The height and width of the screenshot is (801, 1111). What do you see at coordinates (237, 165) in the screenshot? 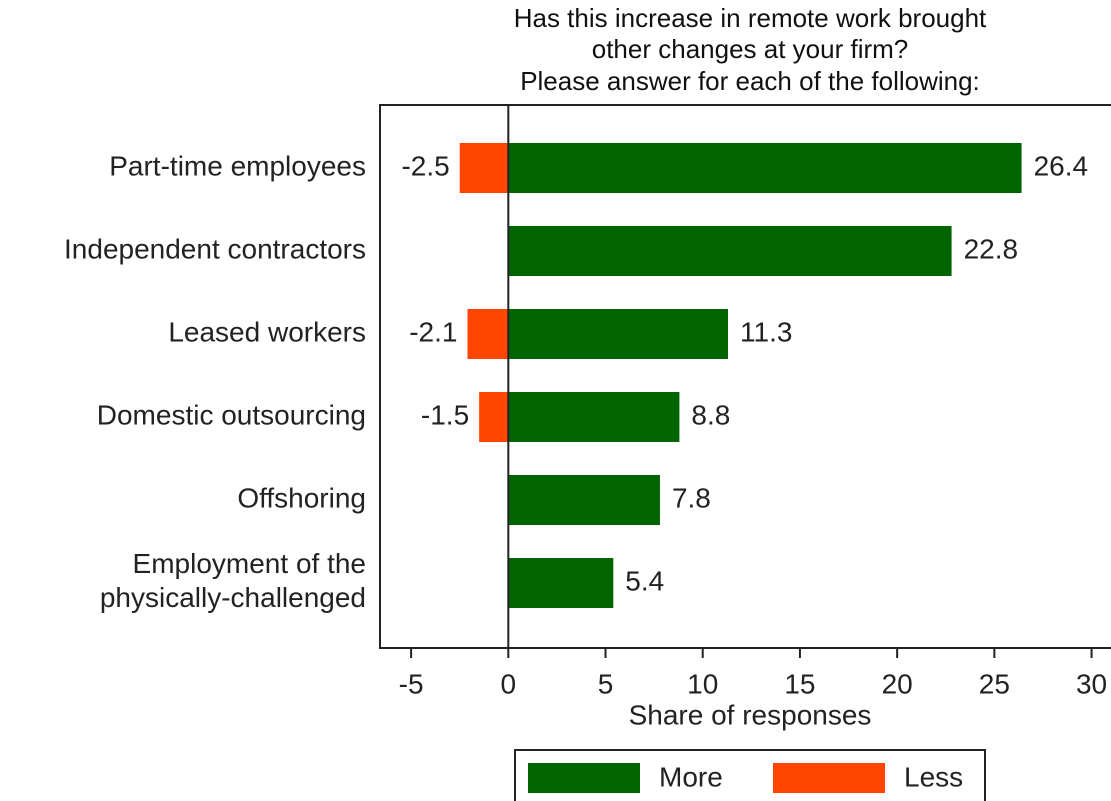
I see `y-tick-label: Part-time employees` at bounding box center [237, 165].